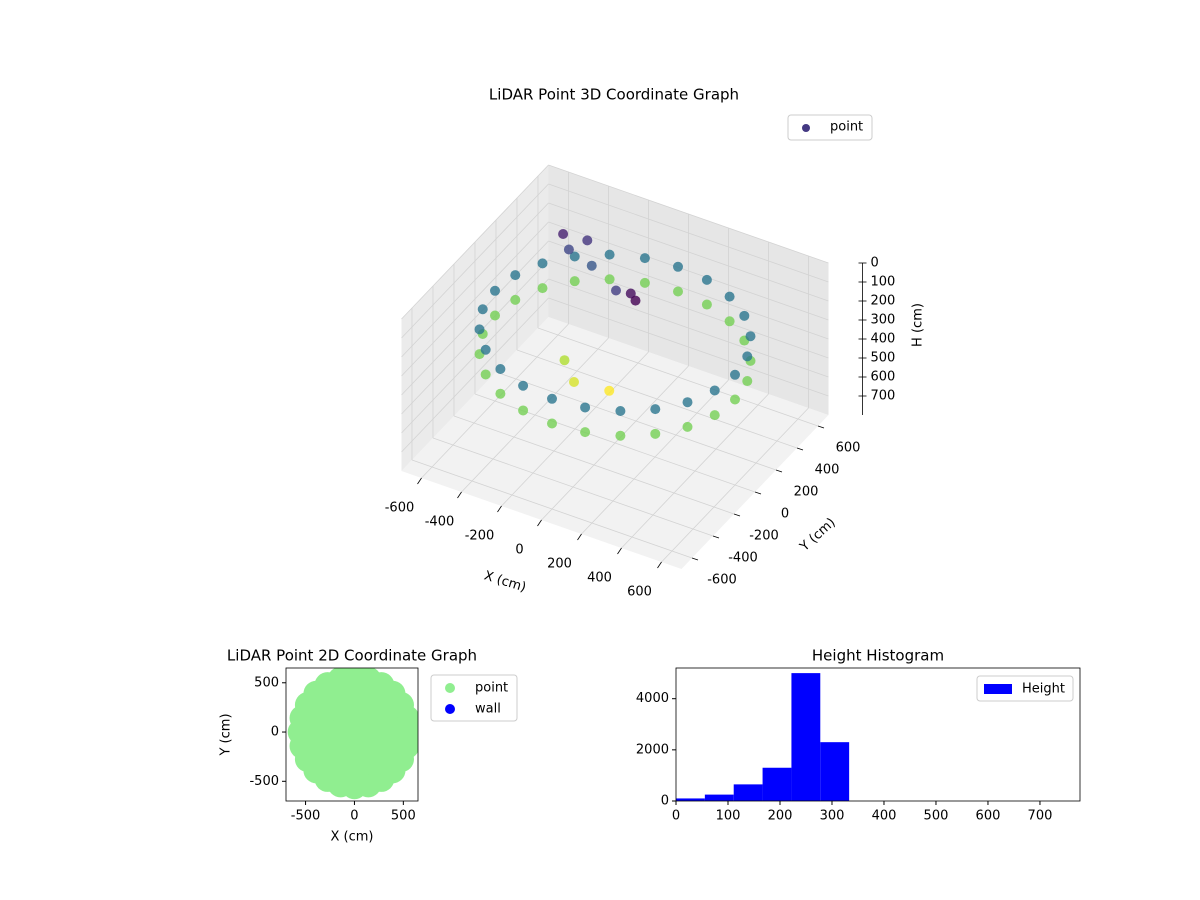 This screenshot has width=1200, height=900. What do you see at coordinates (264, 781) in the screenshot?
I see `y-tick-label: -500` at bounding box center [264, 781].